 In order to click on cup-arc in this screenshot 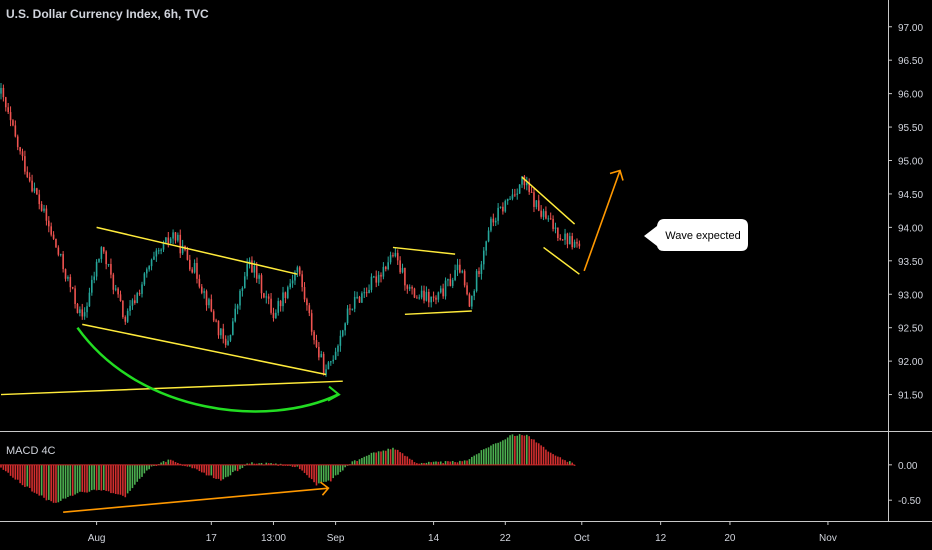, I will do `click(207, 369)`.